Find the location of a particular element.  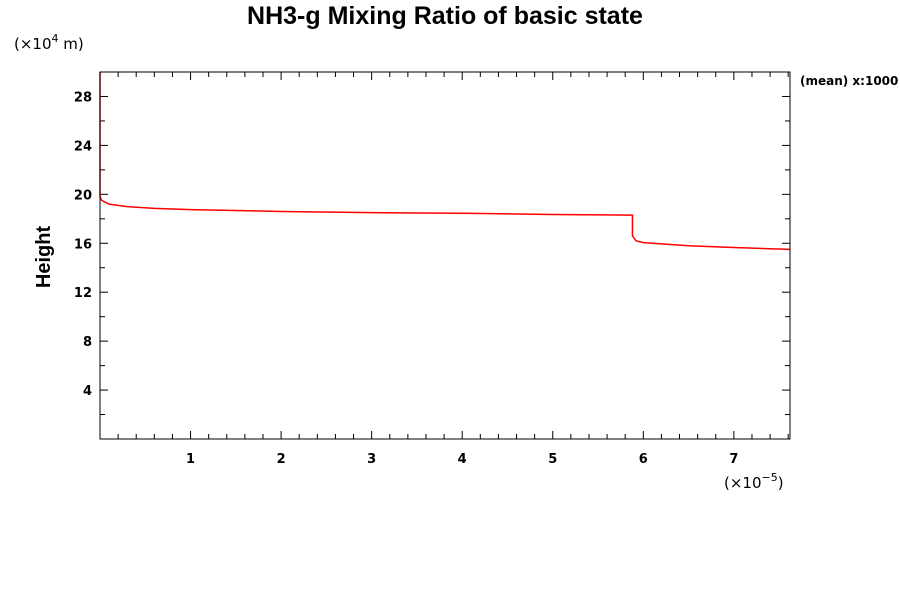

y-tick-label: 24 is located at coordinates (83, 146).